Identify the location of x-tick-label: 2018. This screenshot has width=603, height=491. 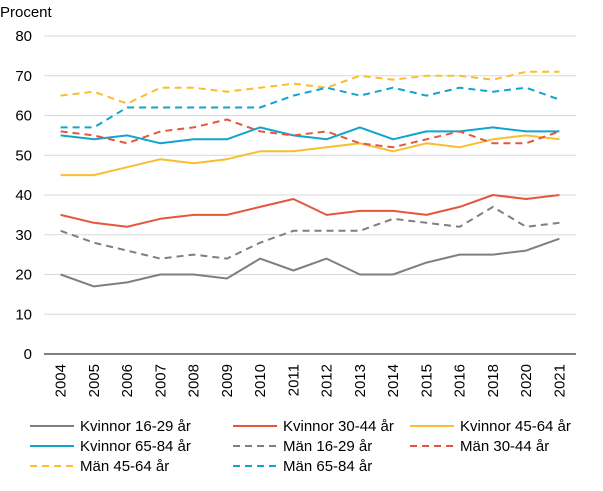
(493, 380).